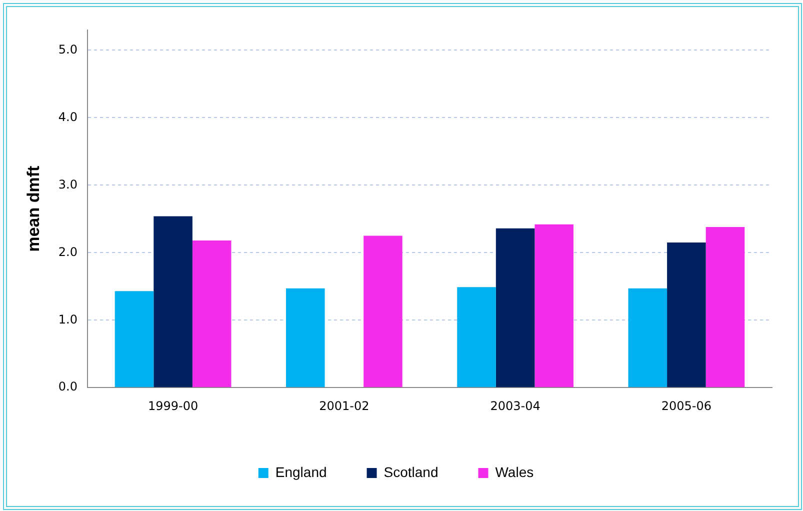  What do you see at coordinates (68, 49) in the screenshot?
I see `y-tick-label: 5.0` at bounding box center [68, 49].